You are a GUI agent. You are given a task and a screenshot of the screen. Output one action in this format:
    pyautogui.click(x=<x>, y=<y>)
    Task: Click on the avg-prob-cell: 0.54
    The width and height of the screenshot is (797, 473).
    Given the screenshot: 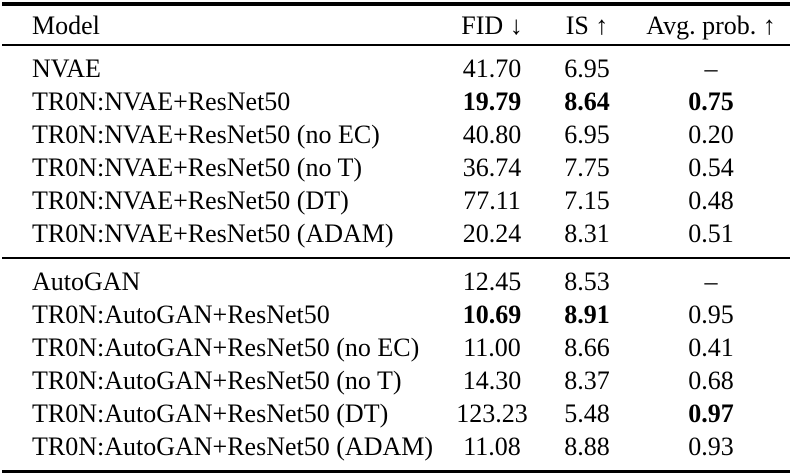 What is the action you would take?
    pyautogui.click(x=711, y=167)
    